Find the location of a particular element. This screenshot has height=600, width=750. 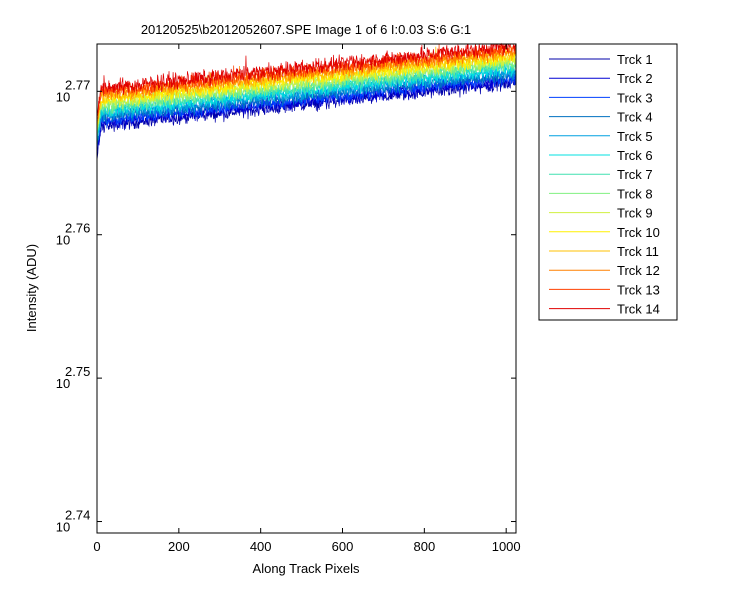

legend-label: Trck 14 is located at coordinates (638, 309).